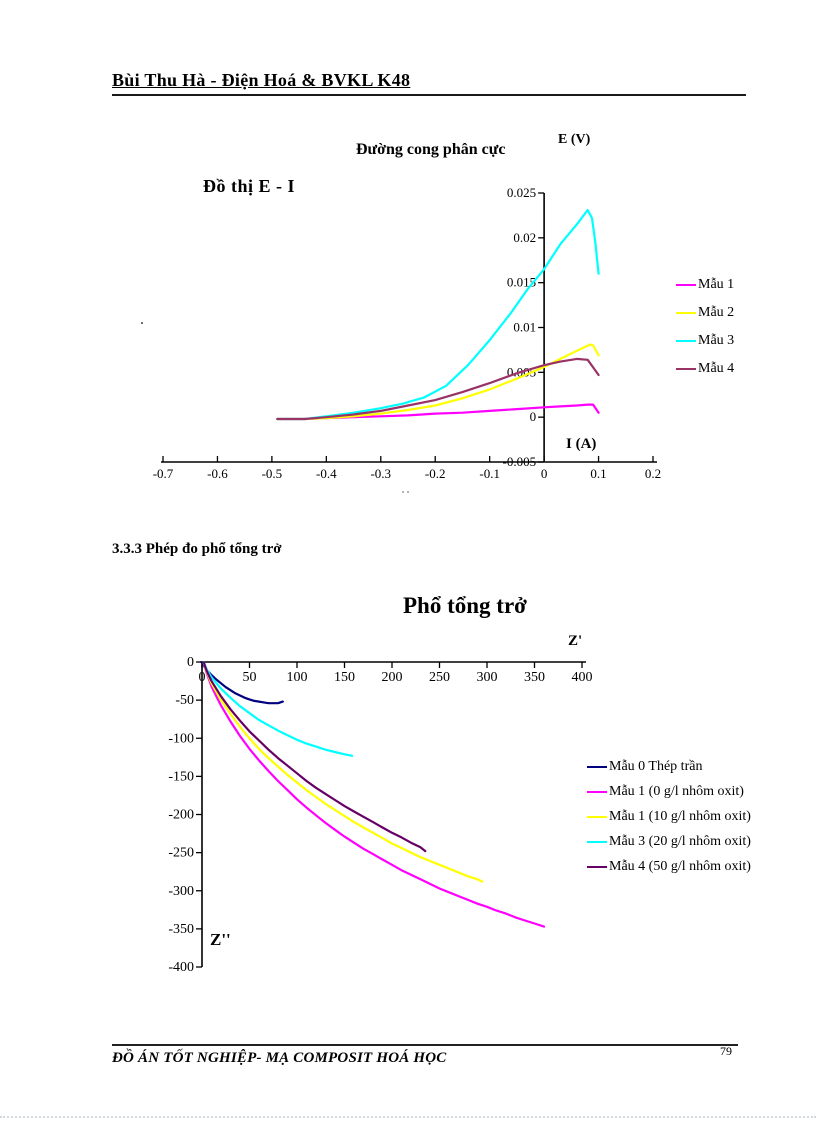 The width and height of the screenshot is (816, 1123). I want to click on legend-item: Mẫu 1 (10 g/l nhôm oxit), so click(669, 816).